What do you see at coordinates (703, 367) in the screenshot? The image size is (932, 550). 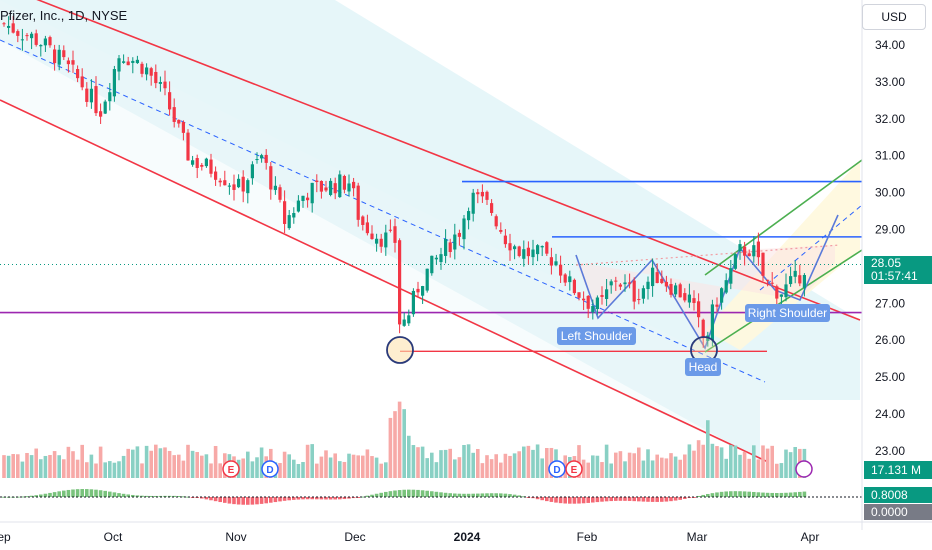 I see `head-label: Head` at bounding box center [703, 367].